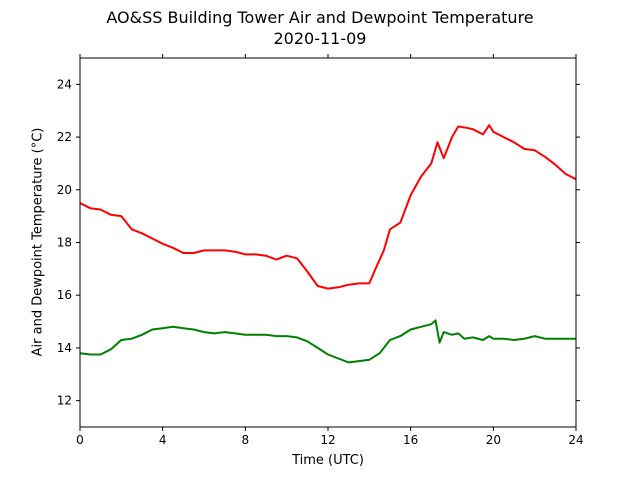 The height and width of the screenshot is (480, 640). What do you see at coordinates (64, 243) in the screenshot?
I see `y-tick-label: 18` at bounding box center [64, 243].